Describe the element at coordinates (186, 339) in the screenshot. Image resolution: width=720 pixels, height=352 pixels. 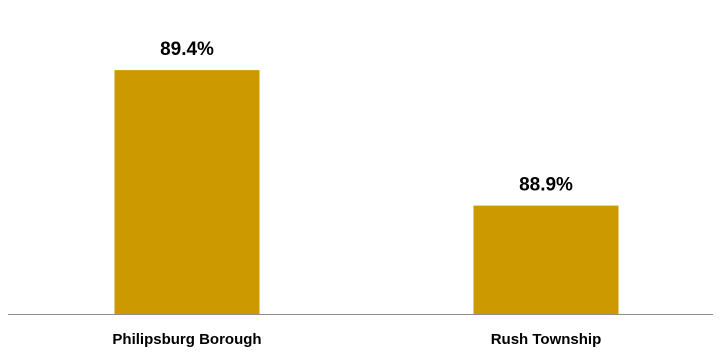
I see `x-tick-label-0: Philipsburg Borough` at that location.